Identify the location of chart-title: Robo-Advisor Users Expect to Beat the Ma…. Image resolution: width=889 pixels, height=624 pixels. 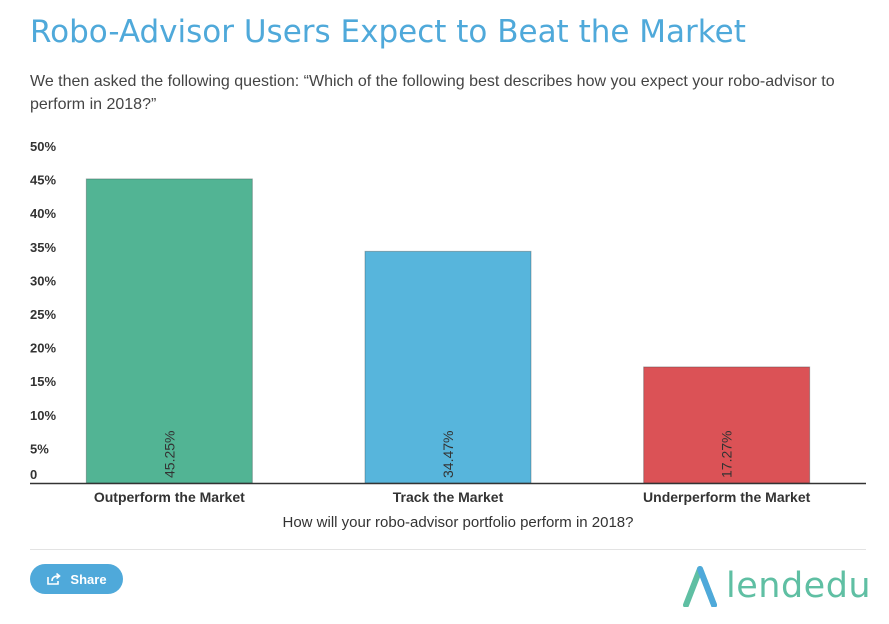
(388, 32).